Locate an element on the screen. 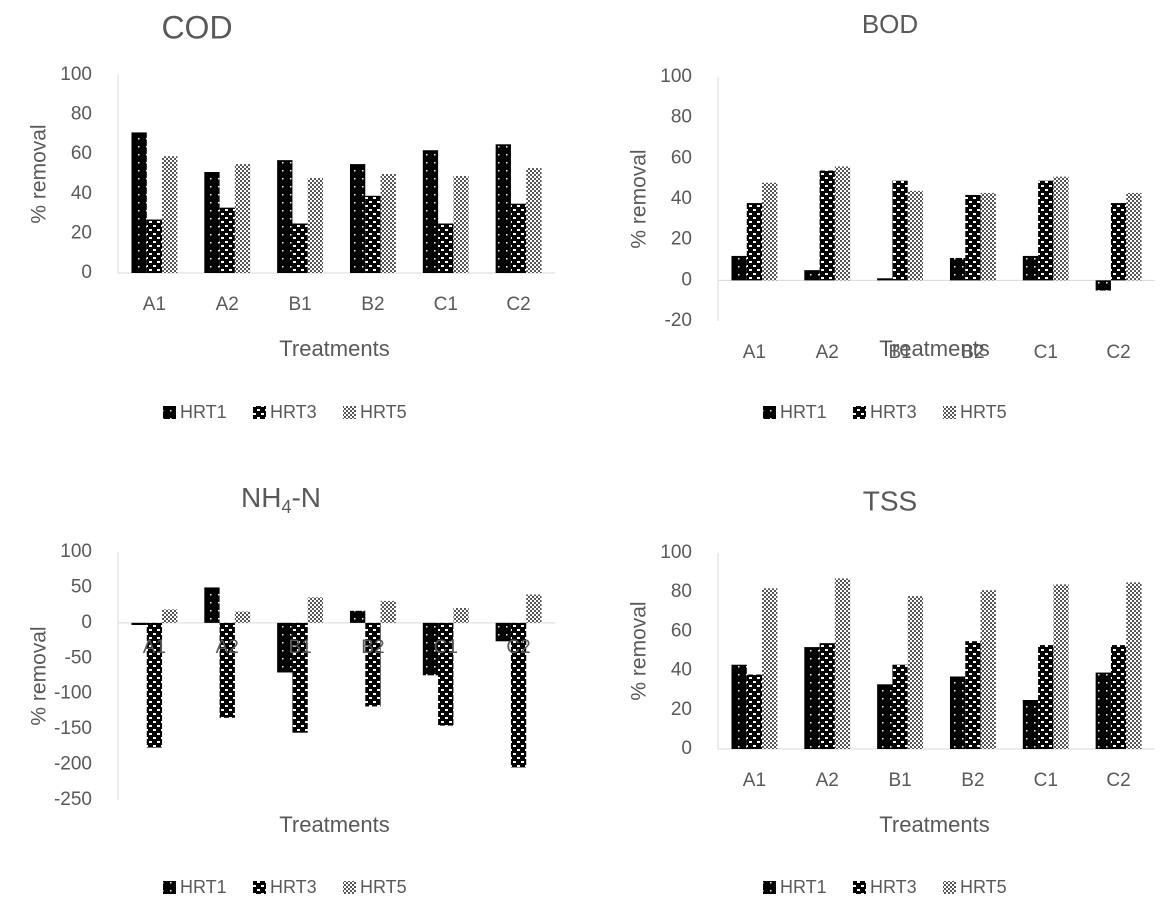  chart-title: NH4-N is located at coordinates (281, 499).